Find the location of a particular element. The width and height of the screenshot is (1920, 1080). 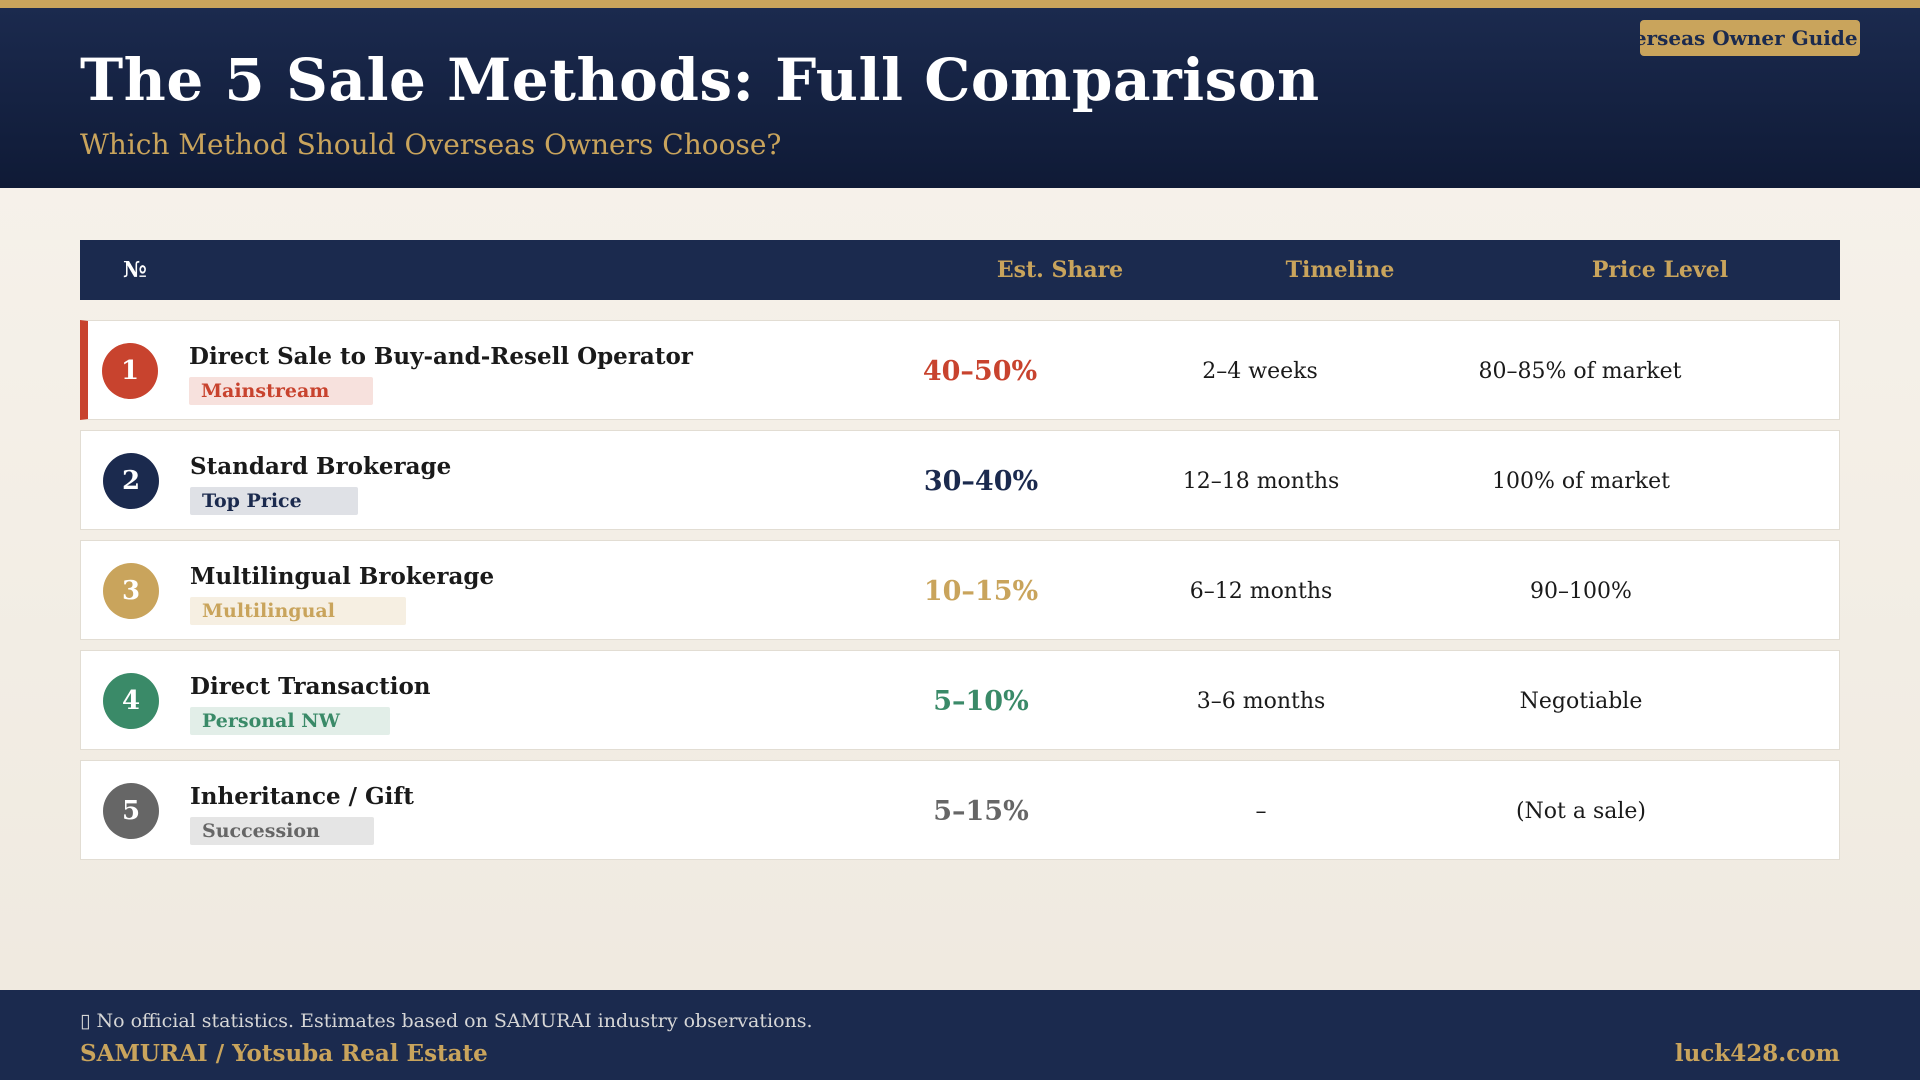

timeline-value: 6–12 months is located at coordinates (1261, 591).